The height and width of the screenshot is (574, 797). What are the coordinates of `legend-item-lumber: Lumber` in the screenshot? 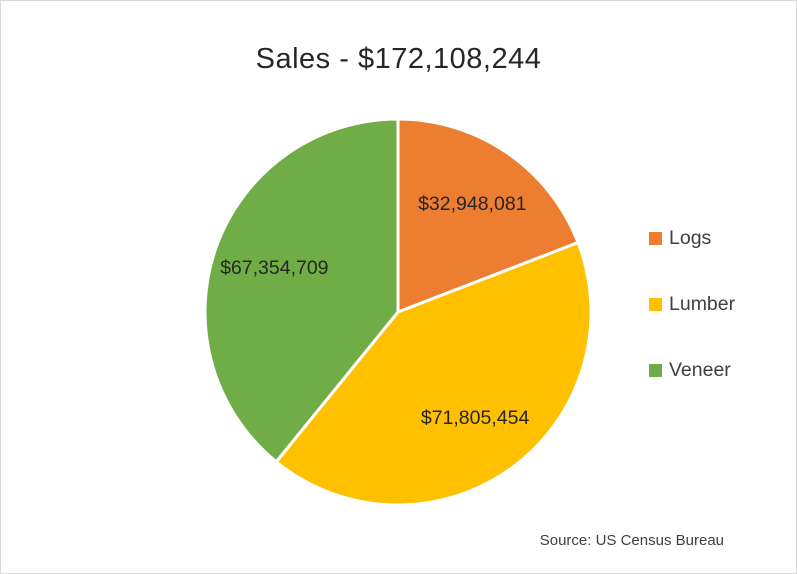 It's located at (692, 304).